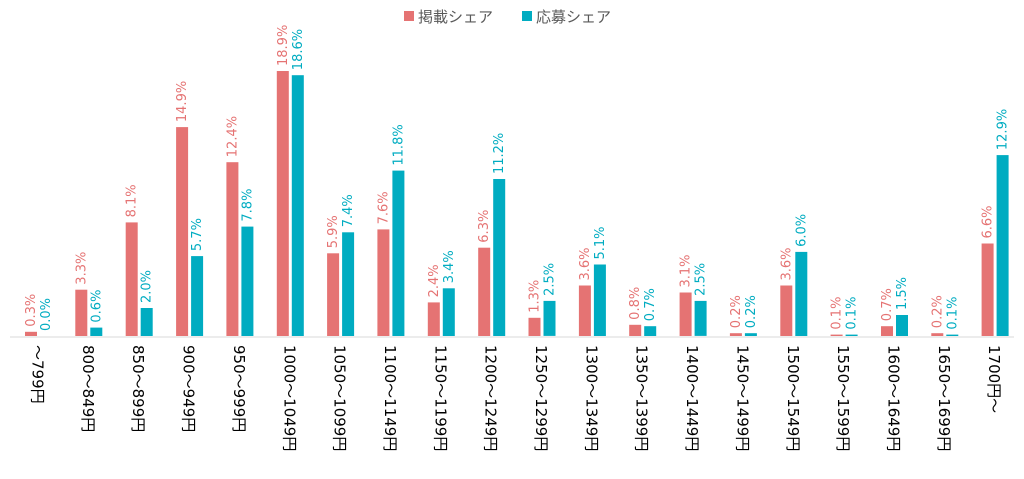  What do you see at coordinates (535, 296) in the screenshot?
I see `data-label-keisai: 1.3%` at bounding box center [535, 296].